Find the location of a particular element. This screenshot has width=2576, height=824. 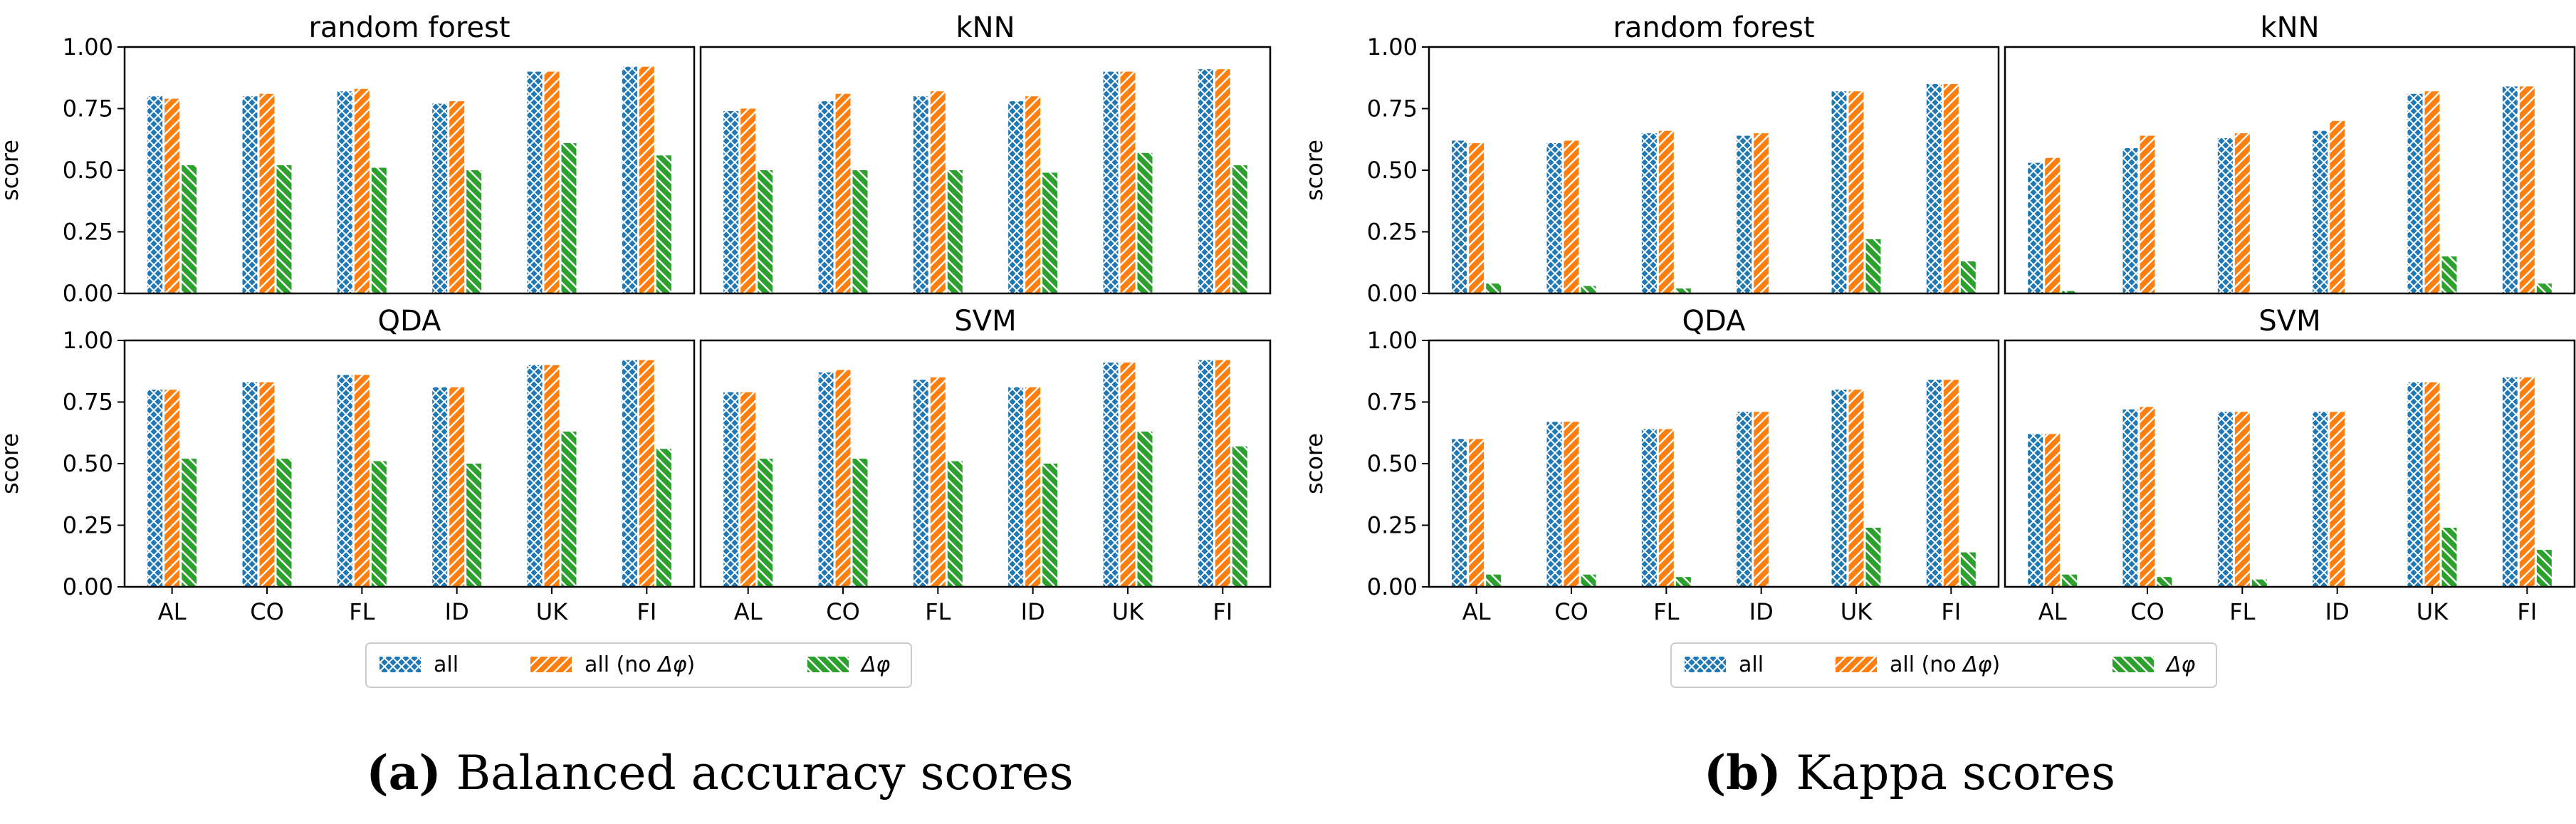

legend-swatch-all-no-dphi is located at coordinates (1856, 664).